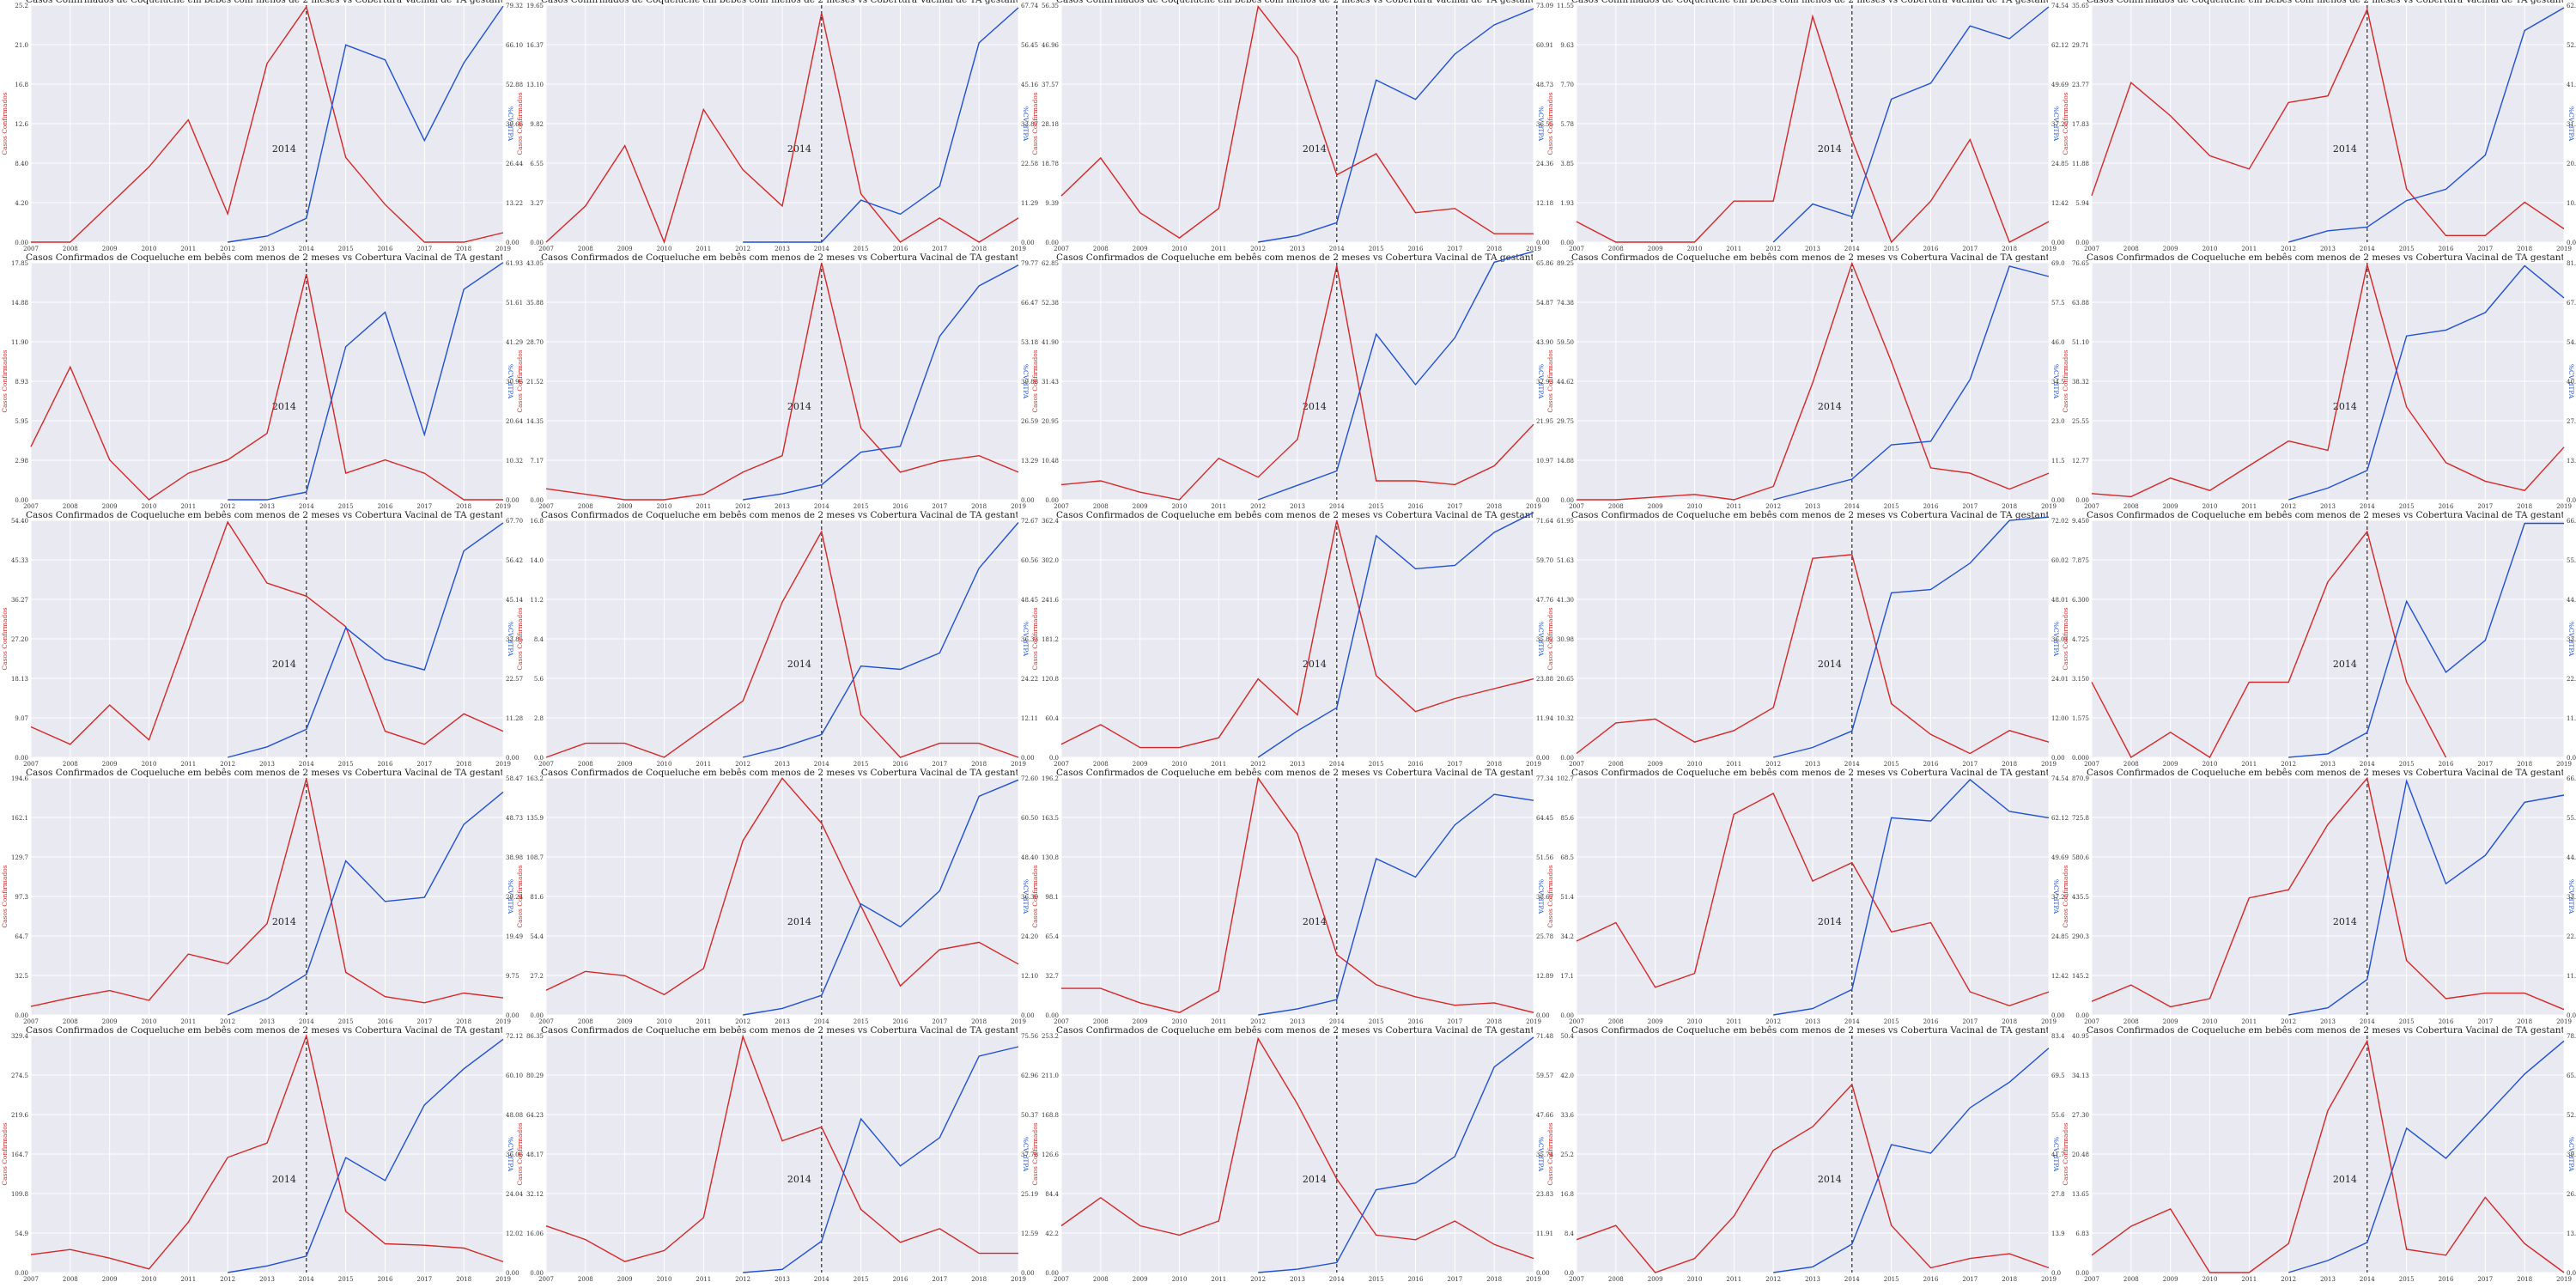 The width and height of the screenshot is (2576, 1288). I want to click on y-tick-label-right: 69.5, so click(2058, 1075).